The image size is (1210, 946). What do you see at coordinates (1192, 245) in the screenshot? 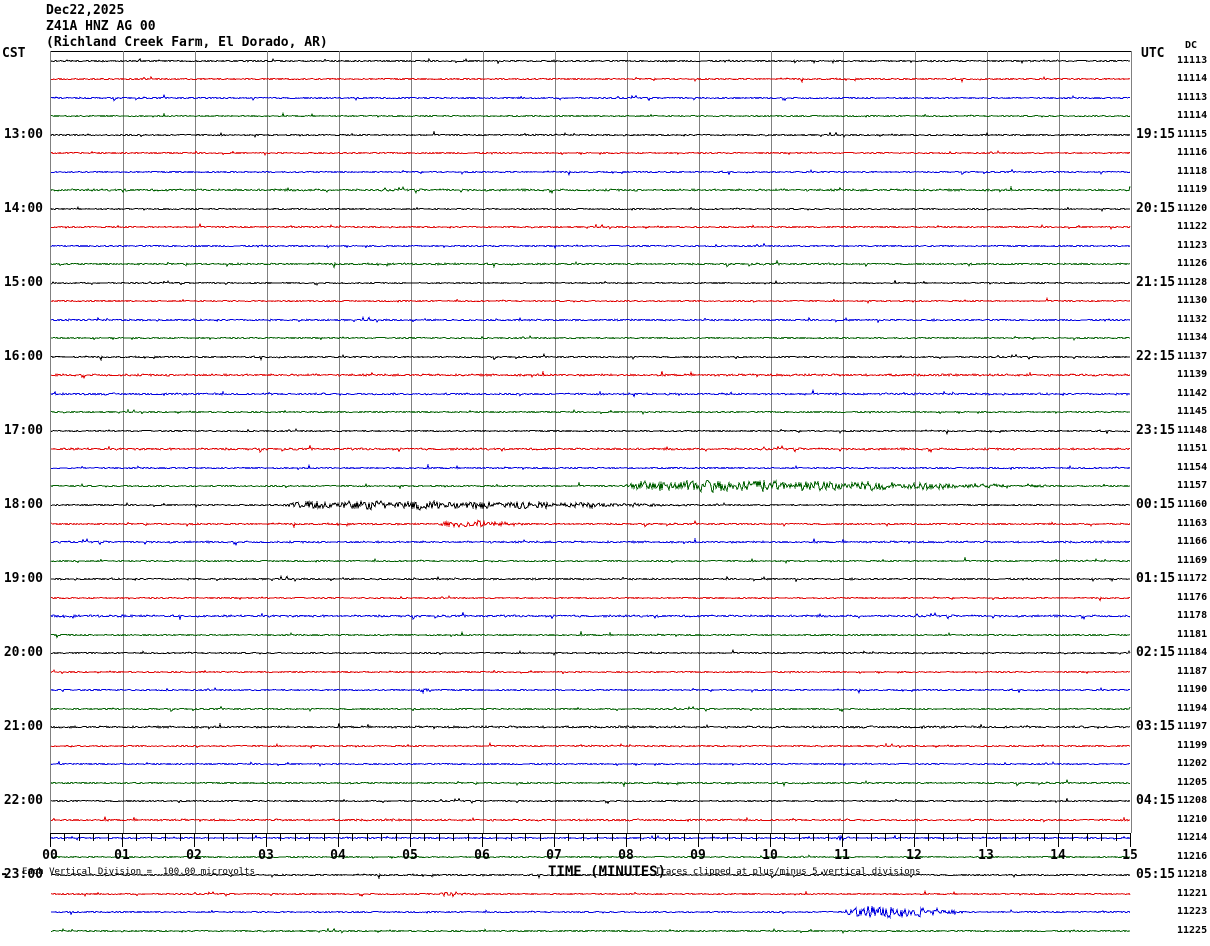
I see `dc-value-label: 11123` at bounding box center [1192, 245].